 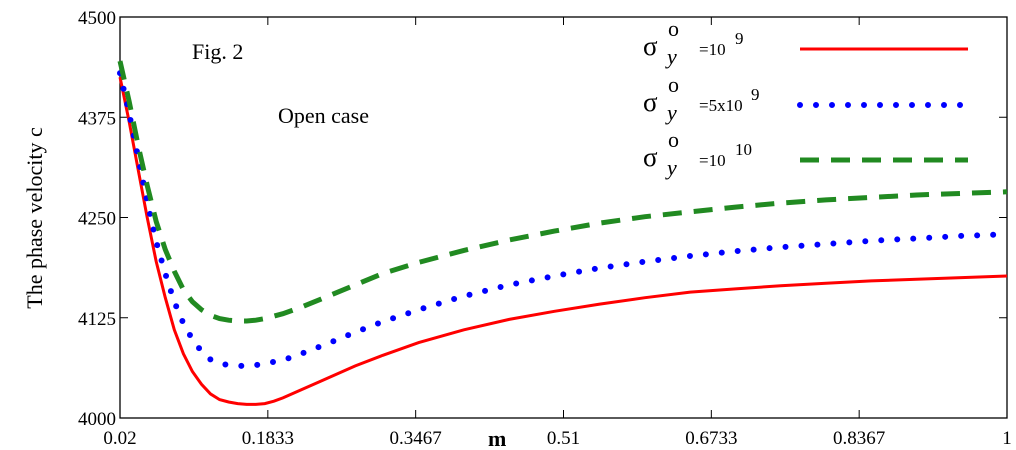 I want to click on legend-entry: σoy =5x10 9, so click(x=807, y=98).